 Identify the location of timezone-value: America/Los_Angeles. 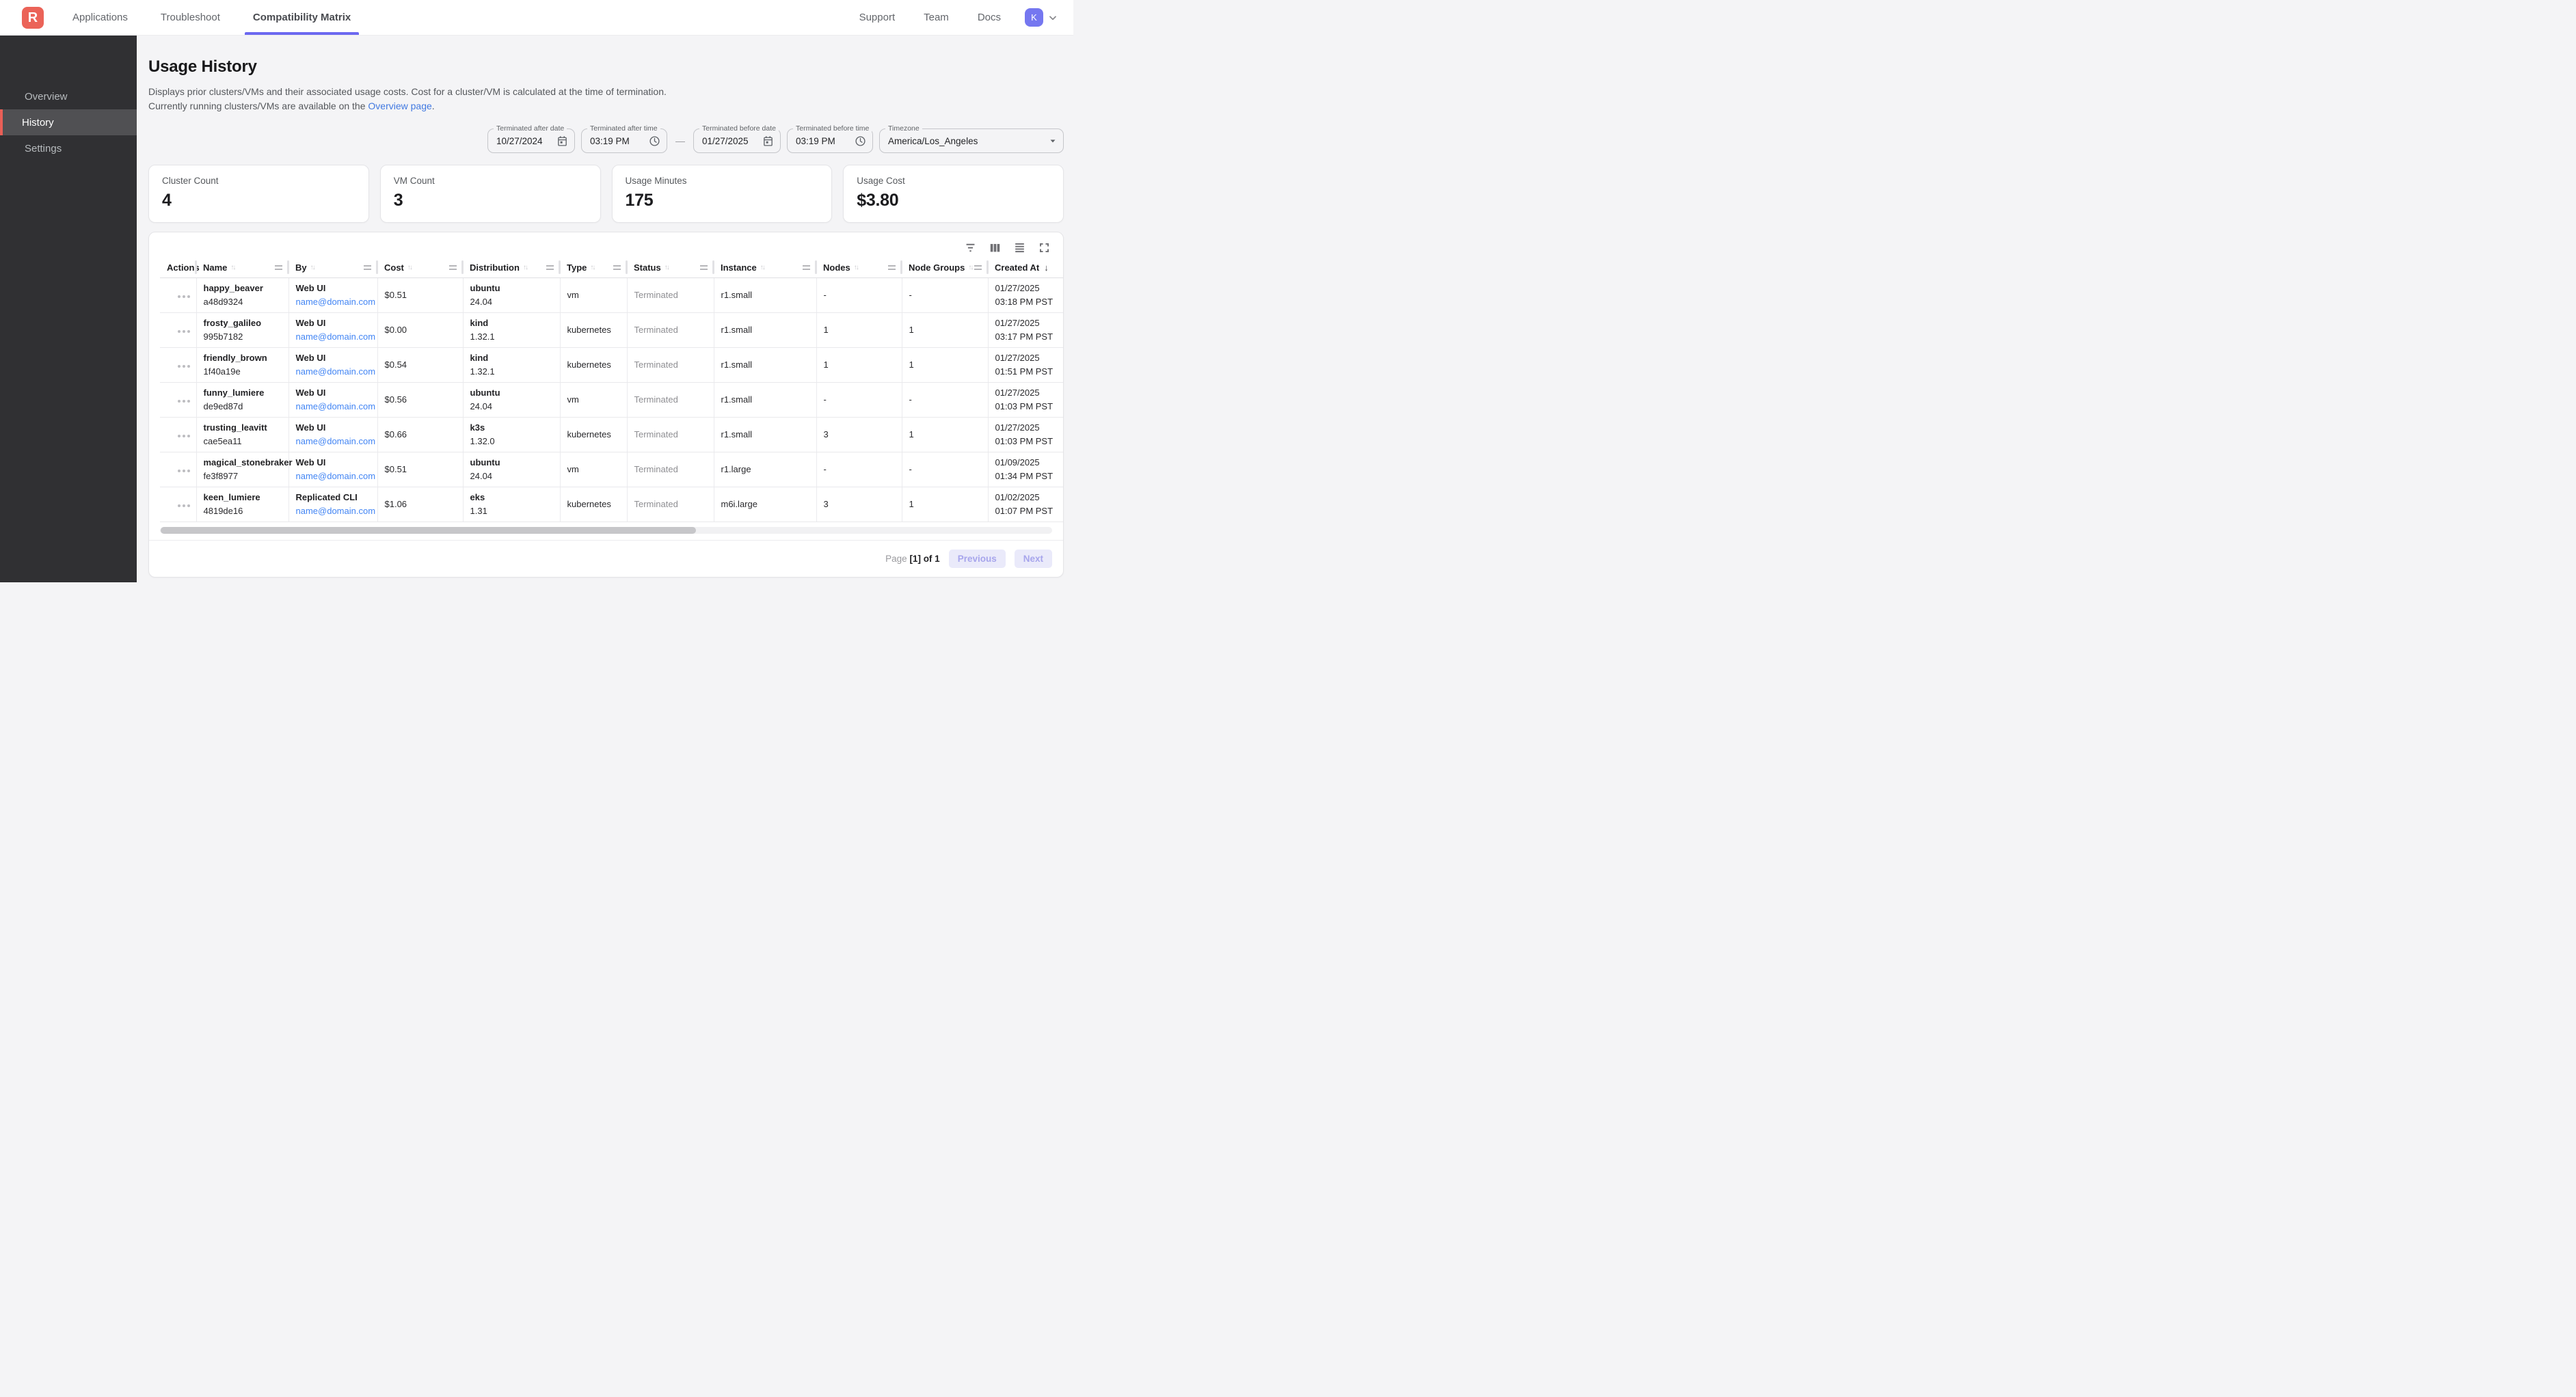
(933, 140).